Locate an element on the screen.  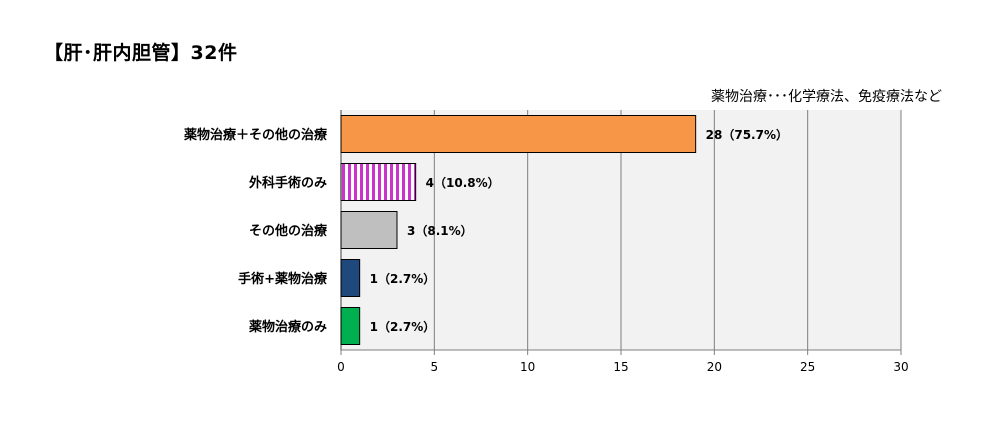
x-tick-label: 0 is located at coordinates (341, 367).